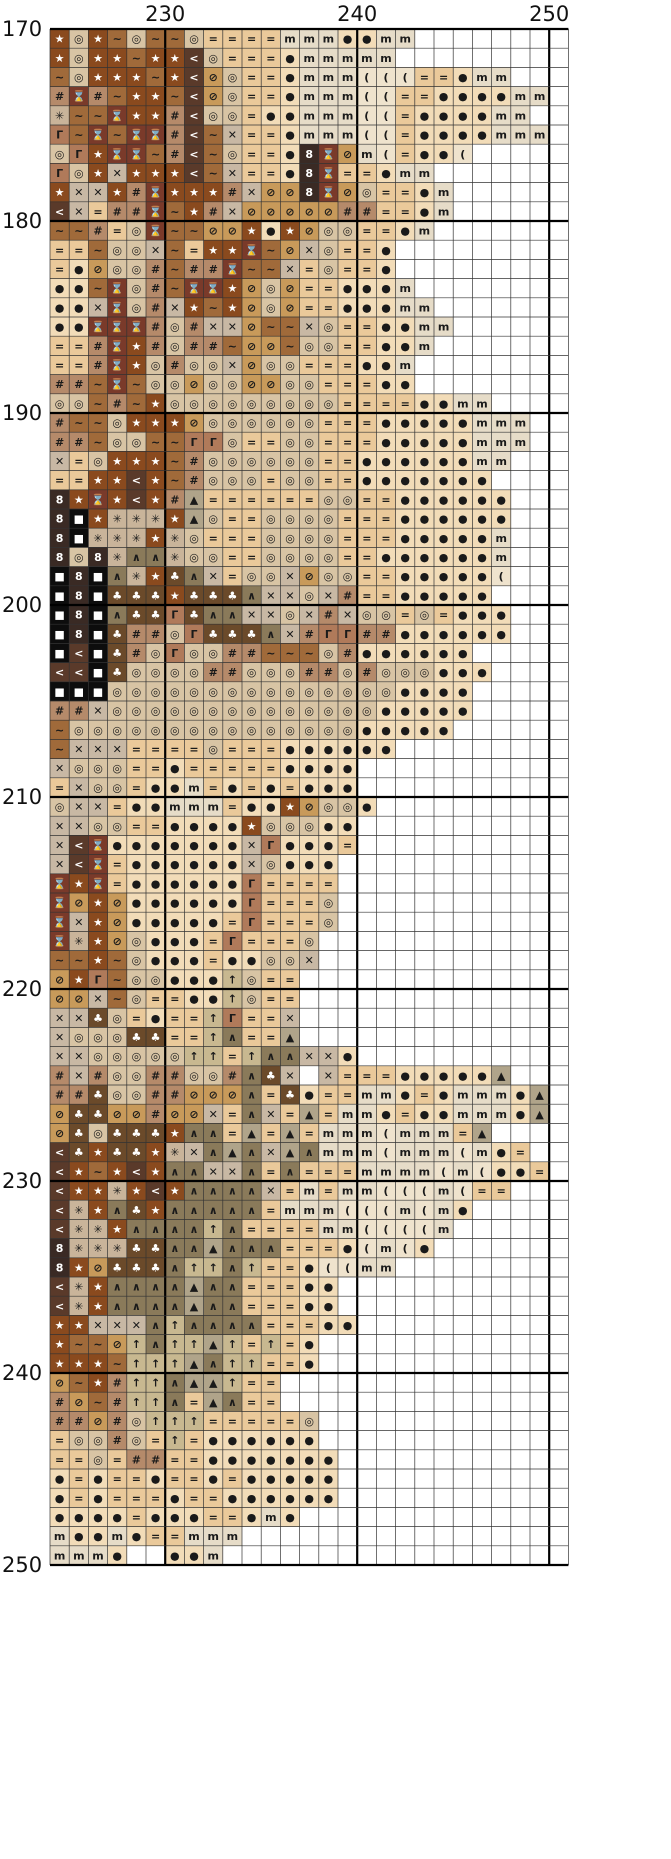  I want to click on stitch-cell: ⊘, so click(290, 192).